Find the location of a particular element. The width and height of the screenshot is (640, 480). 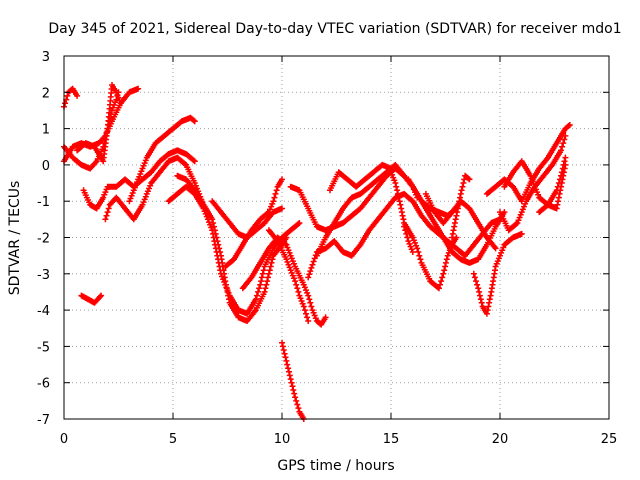

series-trace-ac is located at coordinates (408, 239).